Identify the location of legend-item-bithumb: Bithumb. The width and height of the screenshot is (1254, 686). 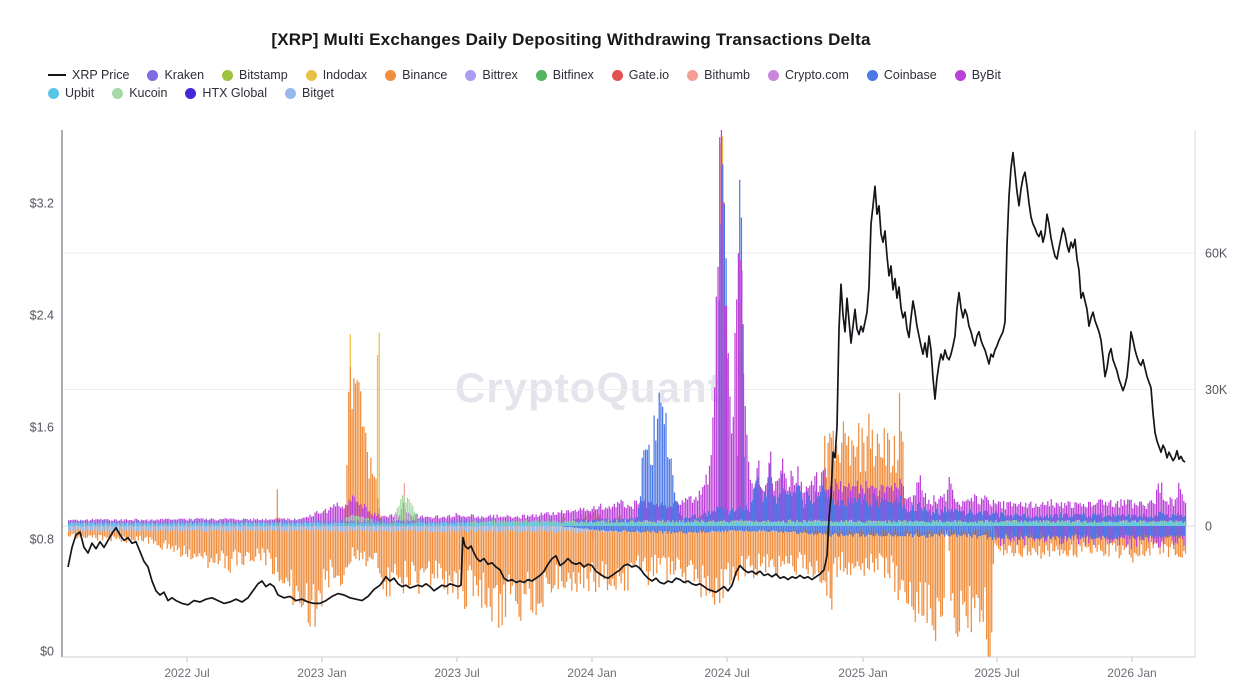
(718, 75).